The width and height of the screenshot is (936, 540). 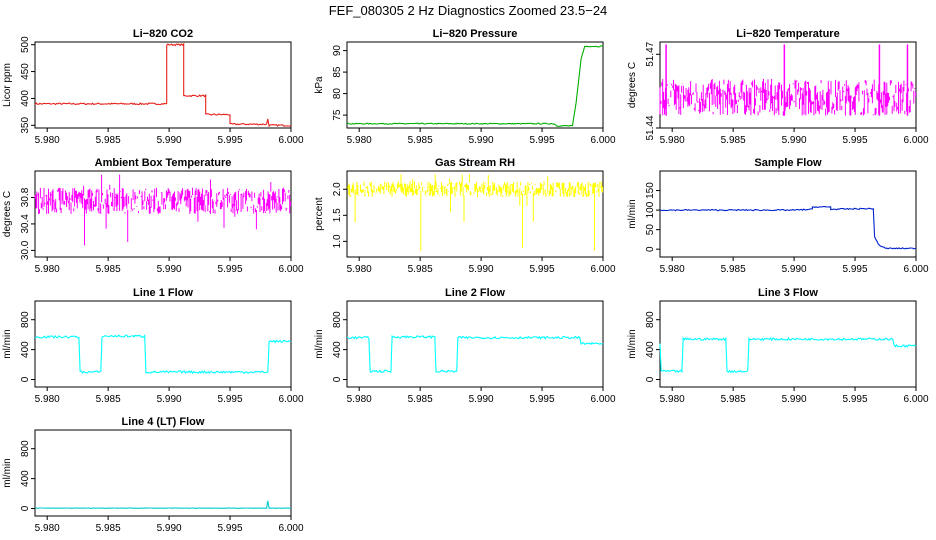 I want to click on chart-title: Line 2 Flow, so click(x=475, y=293).